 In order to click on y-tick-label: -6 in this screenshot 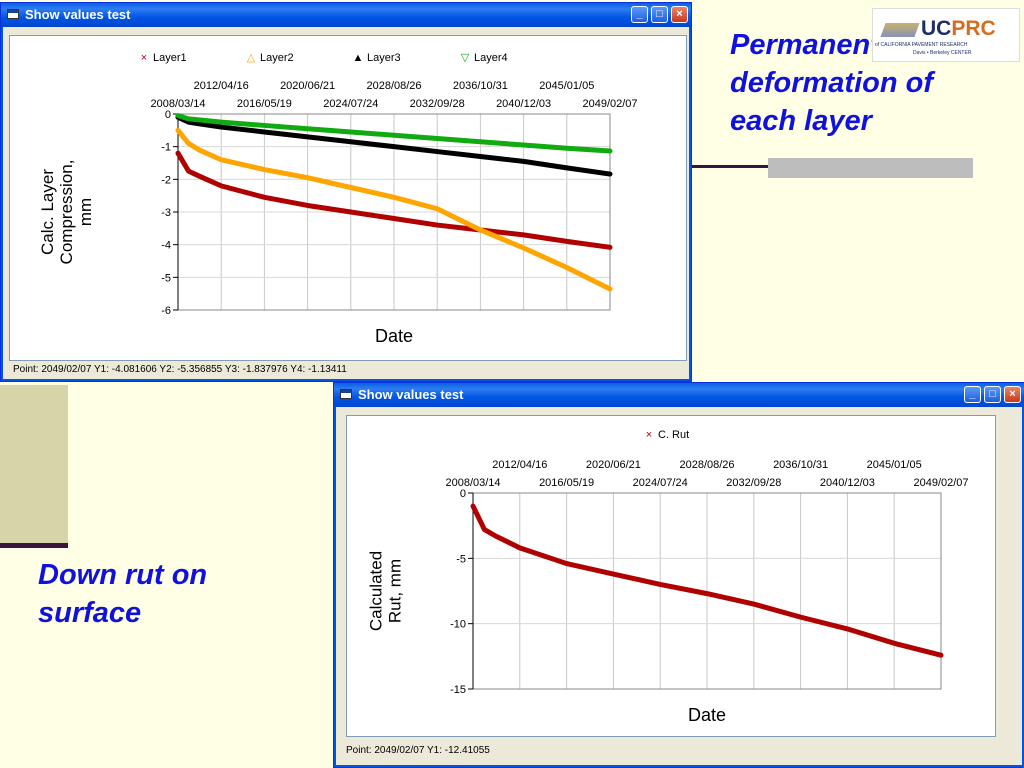, I will do `click(166, 311)`.